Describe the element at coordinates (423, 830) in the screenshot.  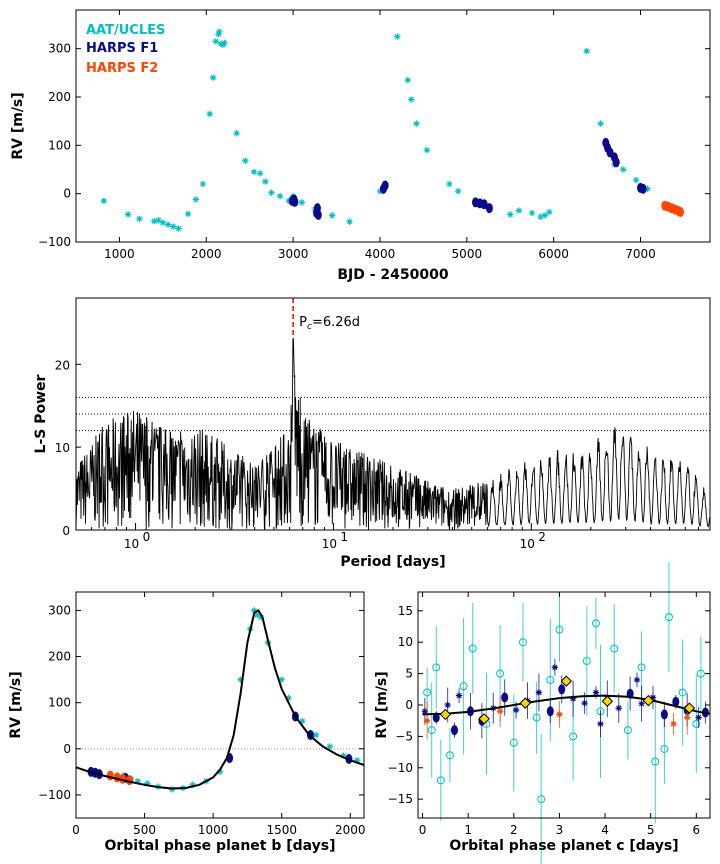
I see `x-tick-label: 0` at that location.